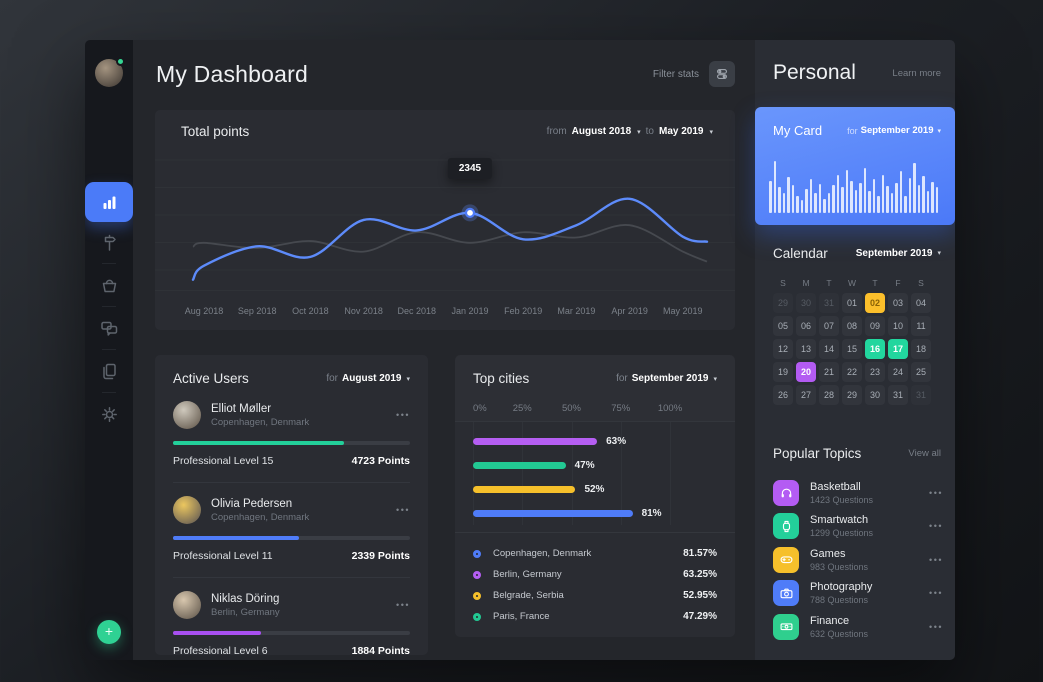  Describe the element at coordinates (921, 349) in the screenshot. I see `calendar-day: 18` at that location.